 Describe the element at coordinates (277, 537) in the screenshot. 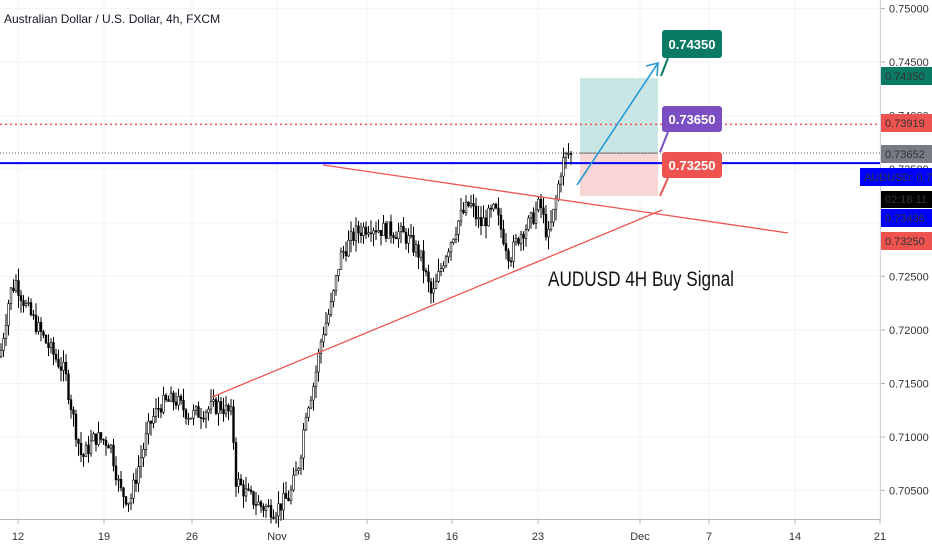

I see `time-tick-label: Nov` at that location.